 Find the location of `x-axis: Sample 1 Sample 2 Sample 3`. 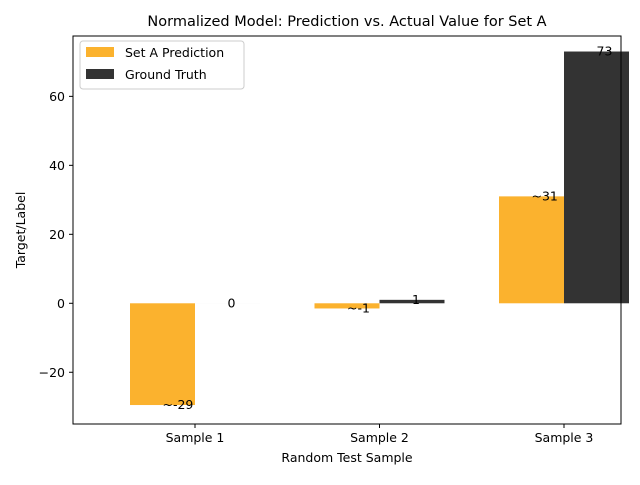

x-axis: Sample 1 Sample 2 Sample 3 is located at coordinates (380, 434).